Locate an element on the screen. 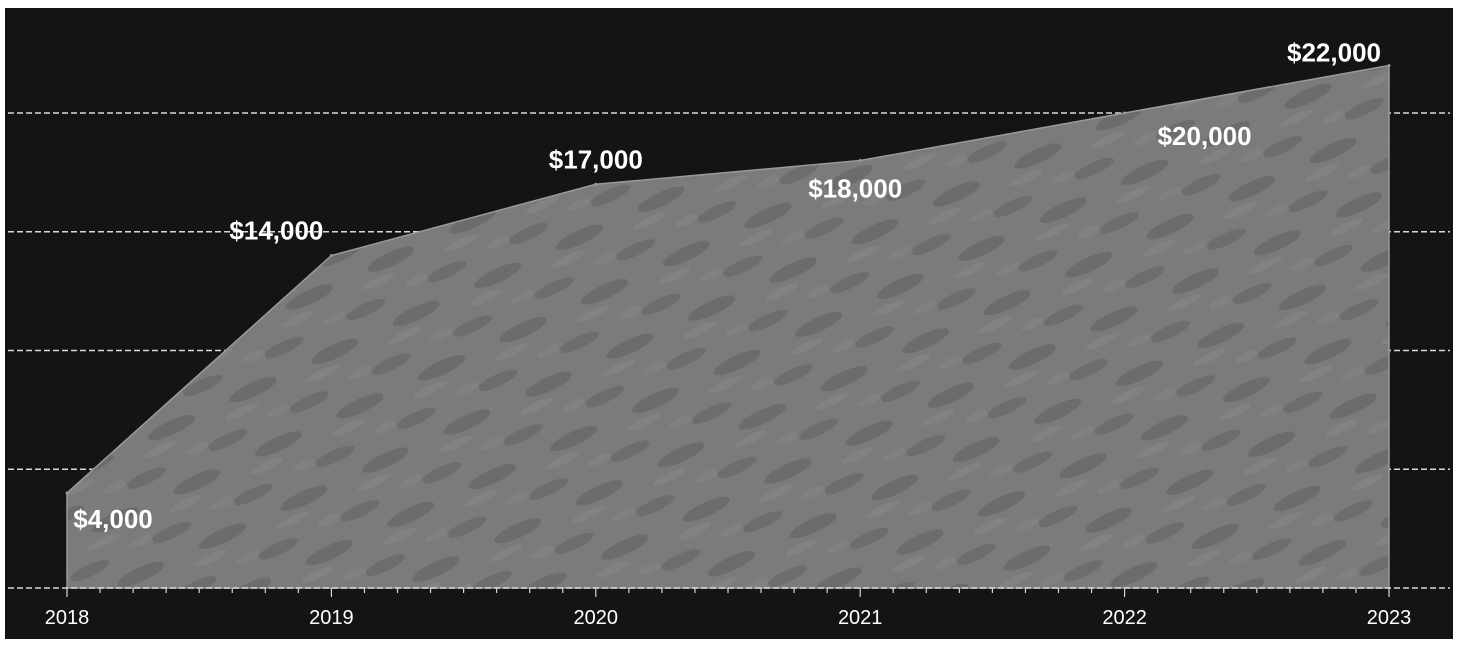 This screenshot has height=654, width=1460. x-axis: 2018 2019 2020 2021 2022 2023 is located at coordinates (729, 608).